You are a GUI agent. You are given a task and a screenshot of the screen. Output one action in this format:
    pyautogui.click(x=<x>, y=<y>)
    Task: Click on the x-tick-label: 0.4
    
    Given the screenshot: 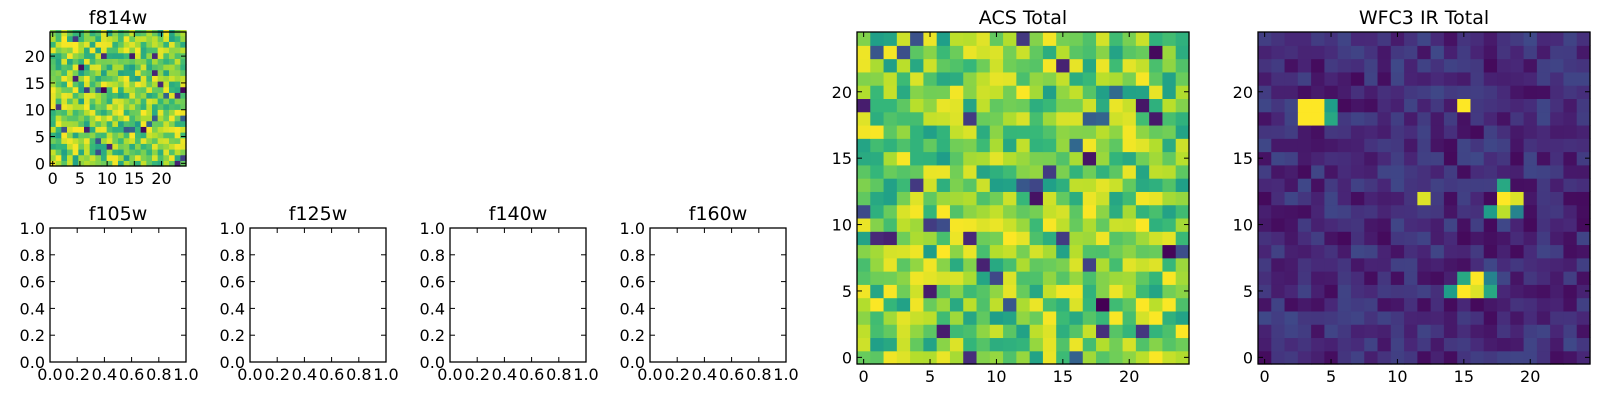 What is the action you would take?
    pyautogui.click(x=304, y=374)
    